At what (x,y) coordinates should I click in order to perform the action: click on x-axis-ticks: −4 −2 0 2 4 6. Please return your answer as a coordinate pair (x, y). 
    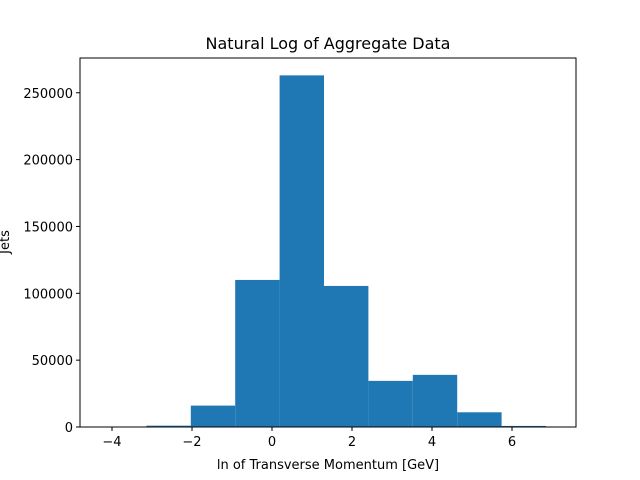
    Looking at the image, I should click on (309, 438).